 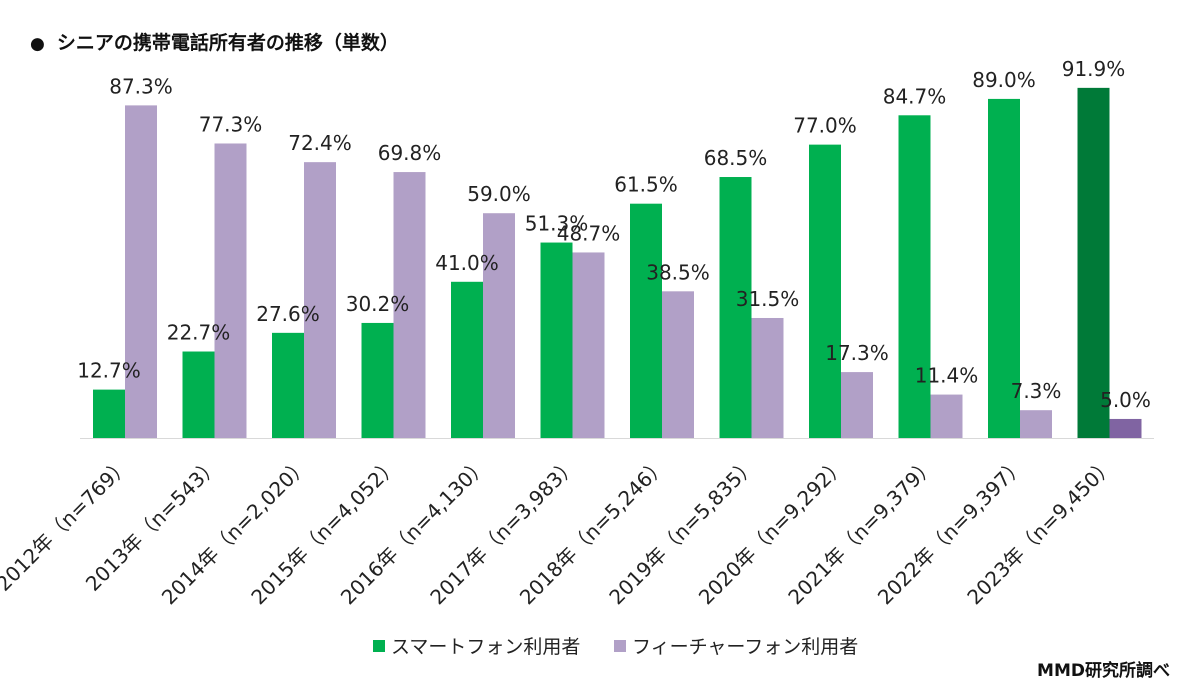 I want to click on value-label-feature-phone-5: 59.0%, so click(x=499, y=194).